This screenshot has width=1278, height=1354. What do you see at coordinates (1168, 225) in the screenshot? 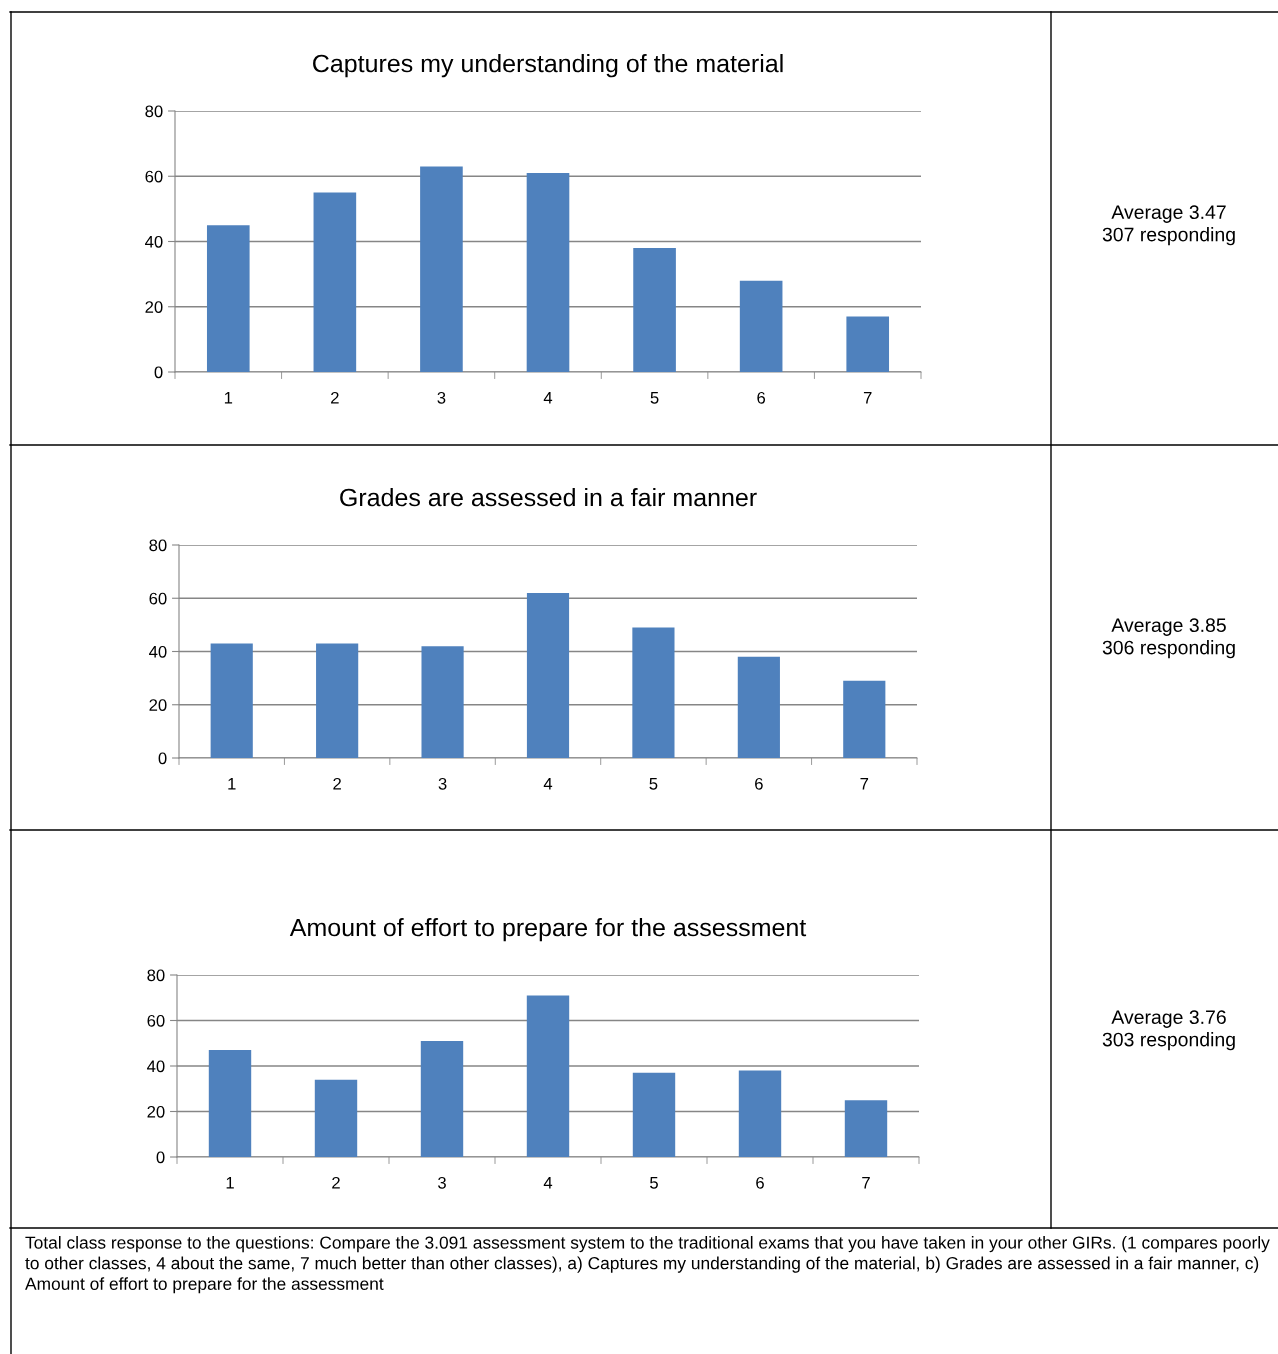
I see `text: Average 3.47 307 responding` at bounding box center [1168, 225].